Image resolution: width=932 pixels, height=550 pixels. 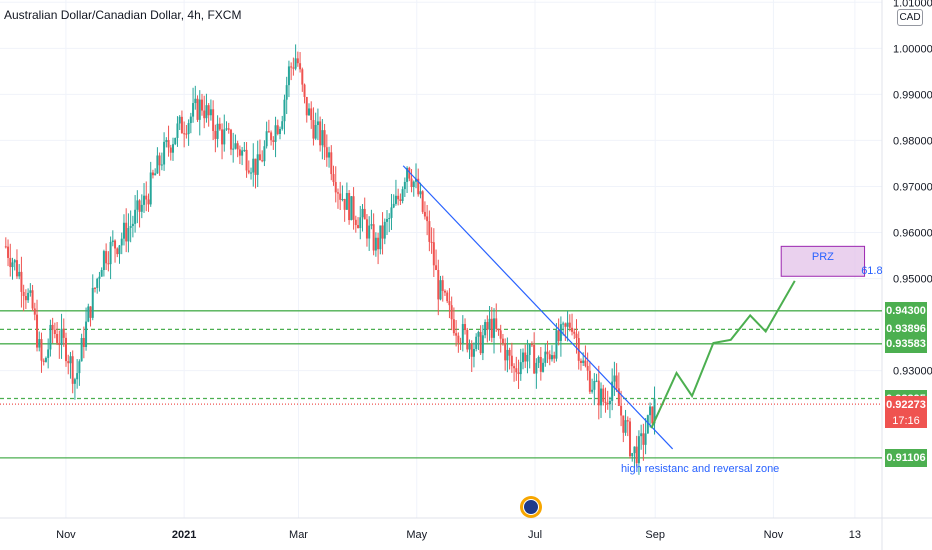 I want to click on price-label-01106: 0.91106, so click(x=906, y=457).